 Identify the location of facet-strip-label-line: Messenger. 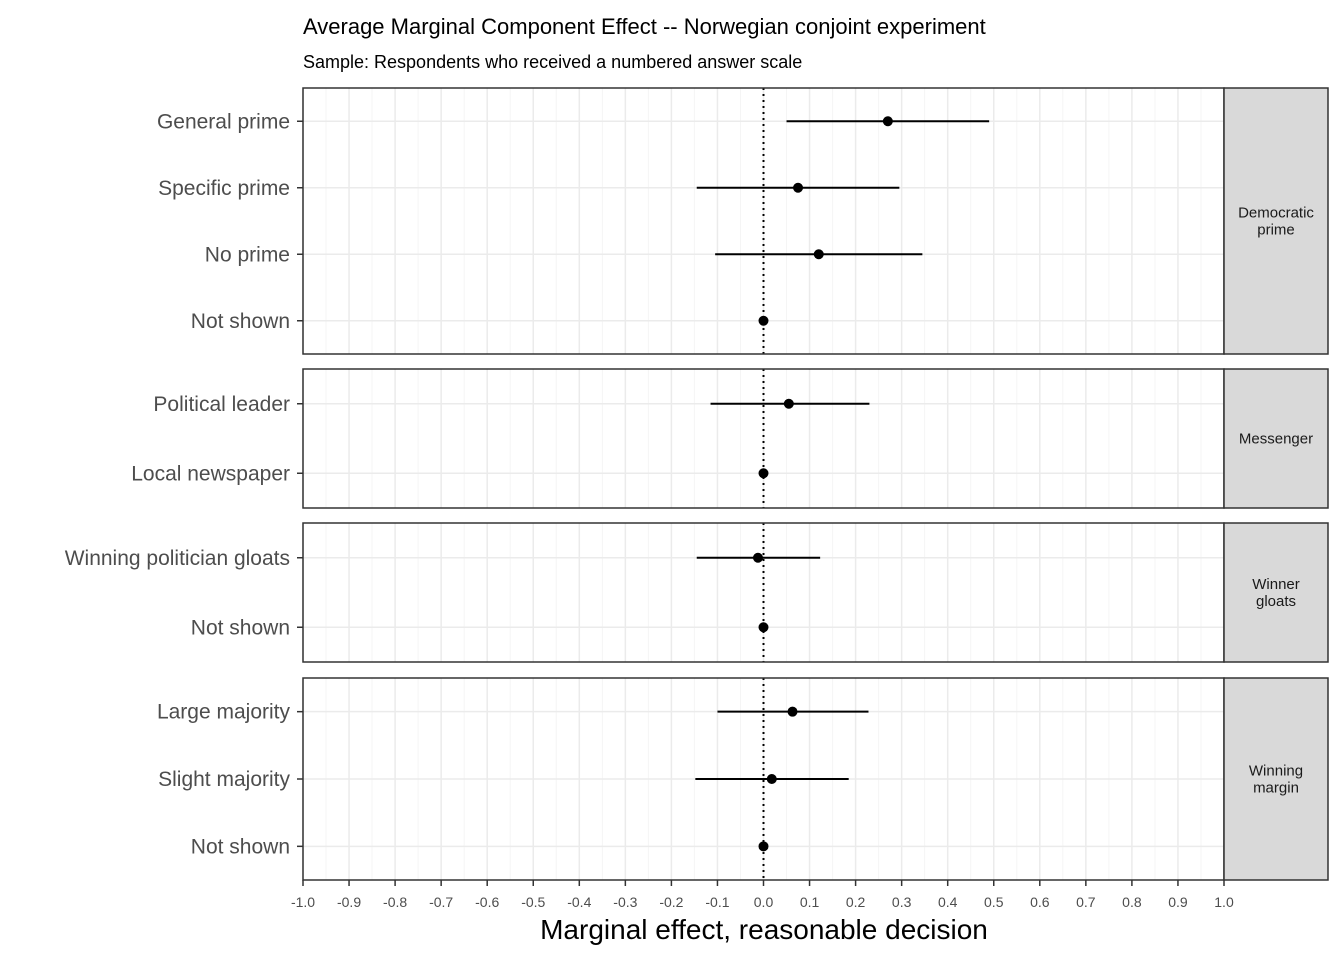
(1276, 439).